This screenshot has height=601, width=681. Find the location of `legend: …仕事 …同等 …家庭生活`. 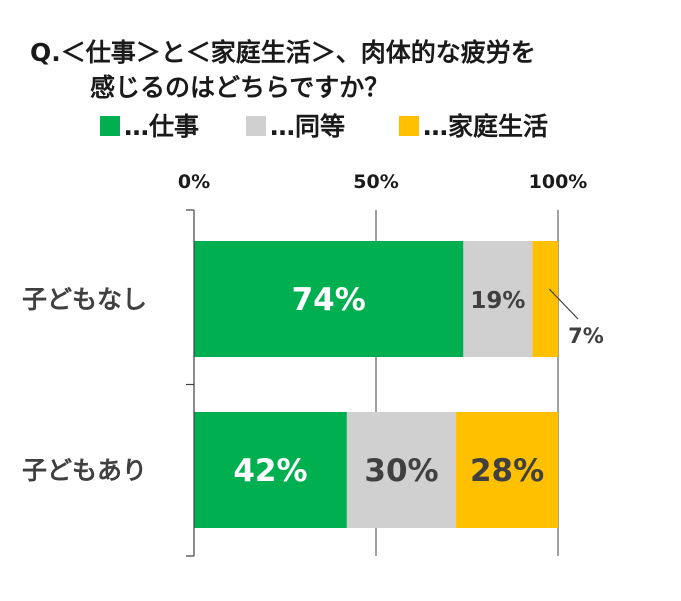

legend: …仕事 …同等 …家庭生活 is located at coordinates (324, 126).